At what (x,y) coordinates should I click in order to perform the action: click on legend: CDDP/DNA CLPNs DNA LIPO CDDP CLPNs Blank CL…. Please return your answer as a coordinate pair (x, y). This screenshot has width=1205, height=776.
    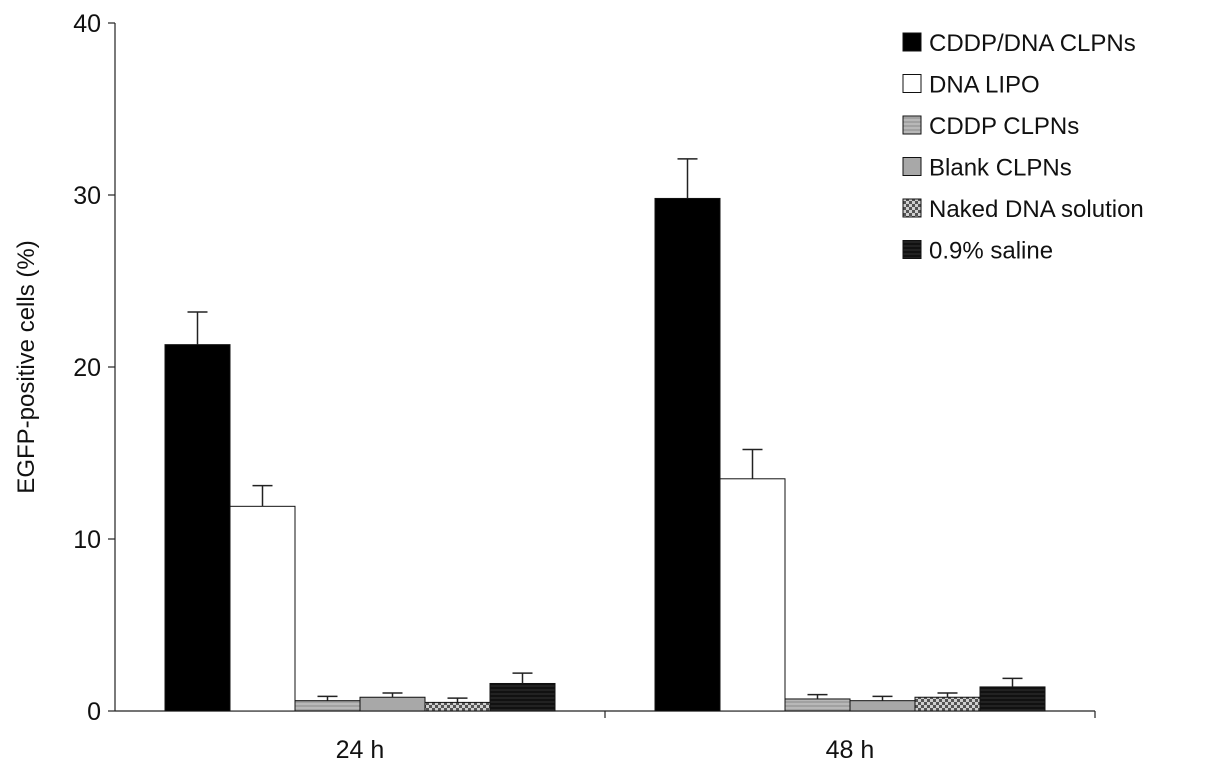
    Looking at the image, I should click on (1023, 147).